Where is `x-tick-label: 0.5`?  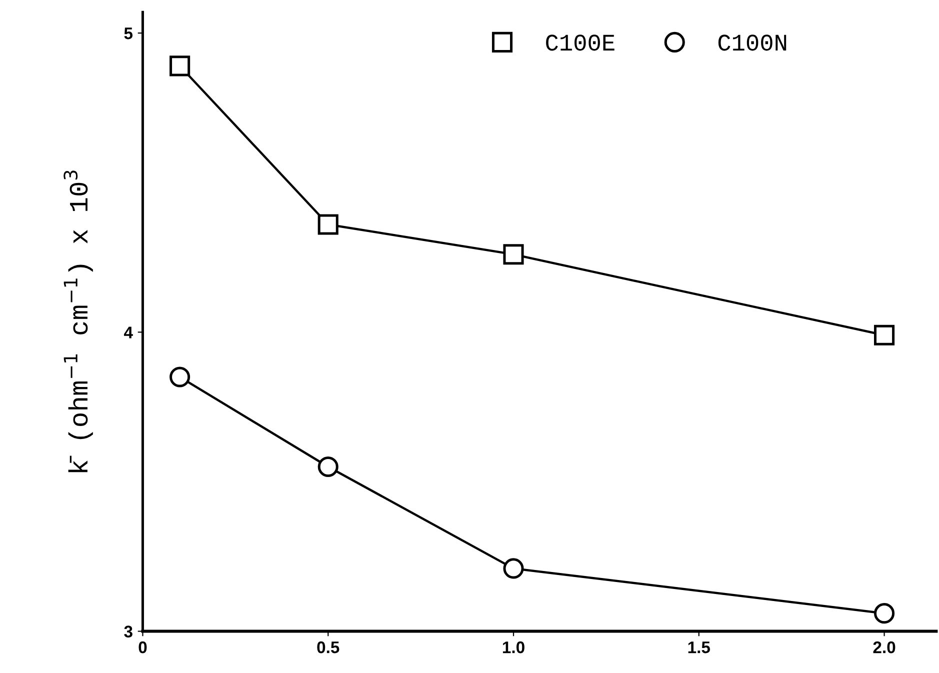 x-tick-label: 0.5 is located at coordinates (328, 647).